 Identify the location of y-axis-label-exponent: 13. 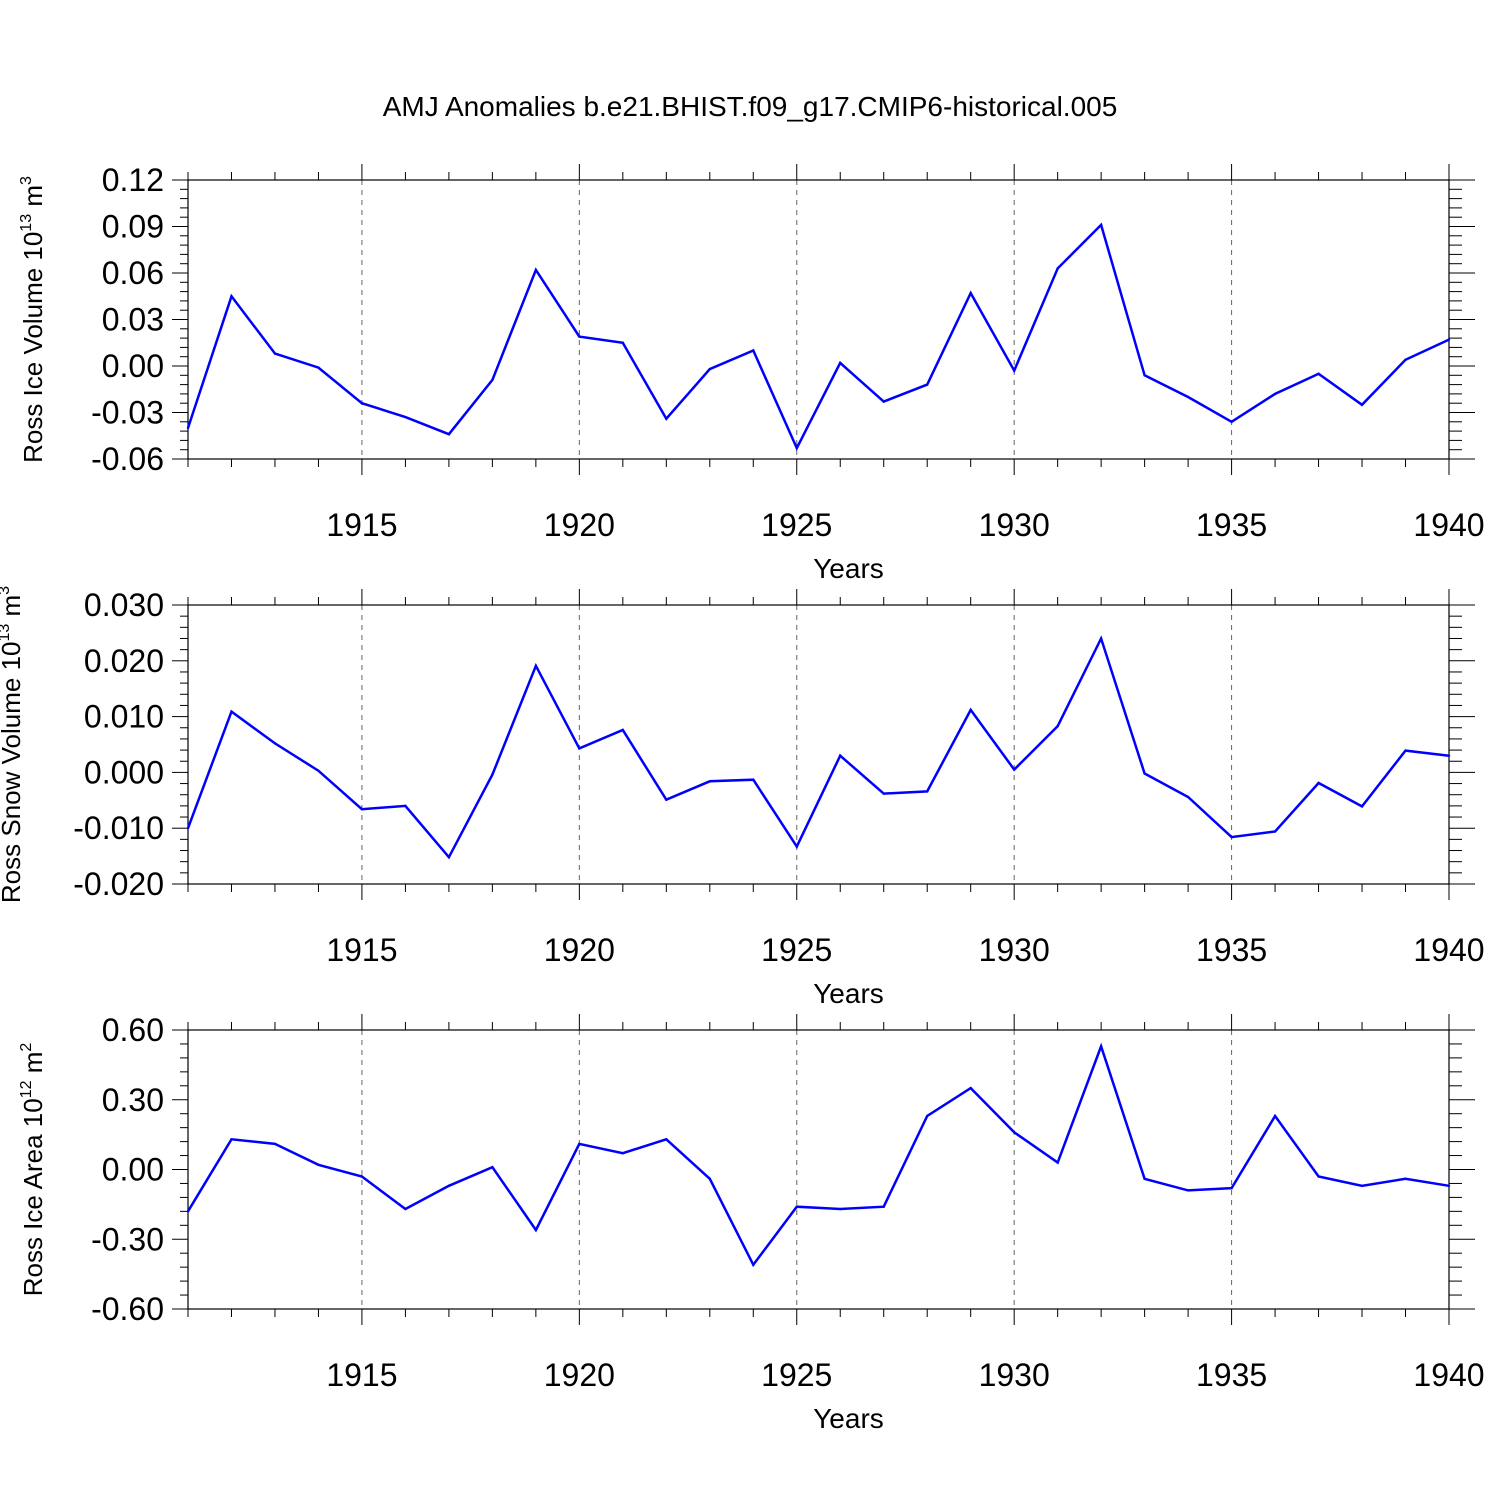
(6, 633).